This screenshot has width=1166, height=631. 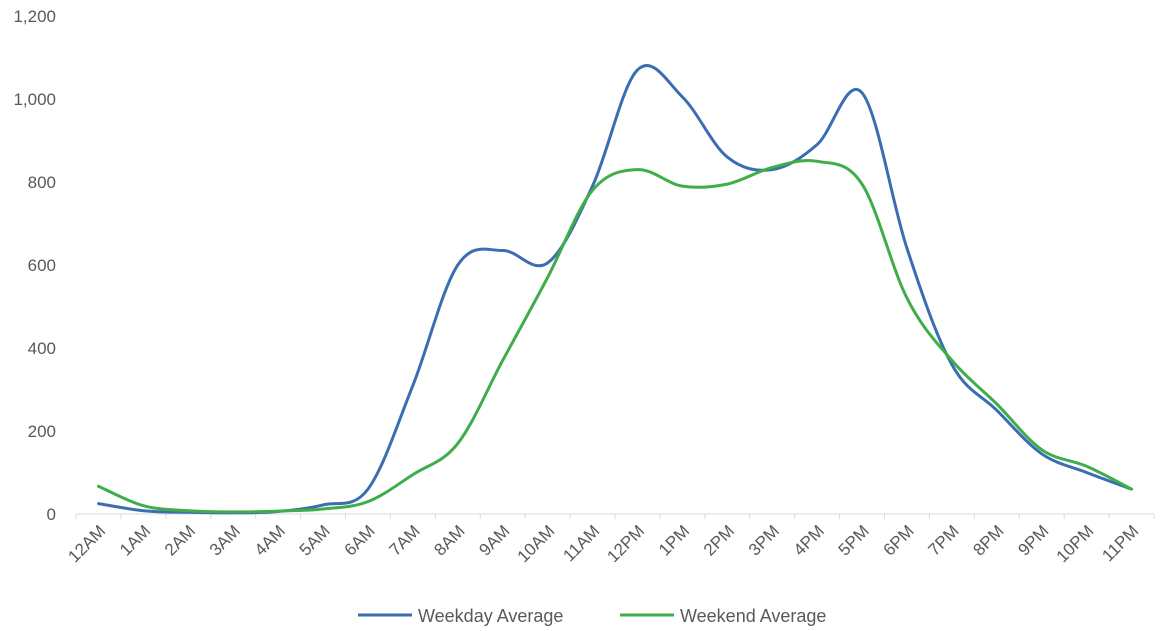 I want to click on x-tick-label: 8PM, so click(x=988, y=540).